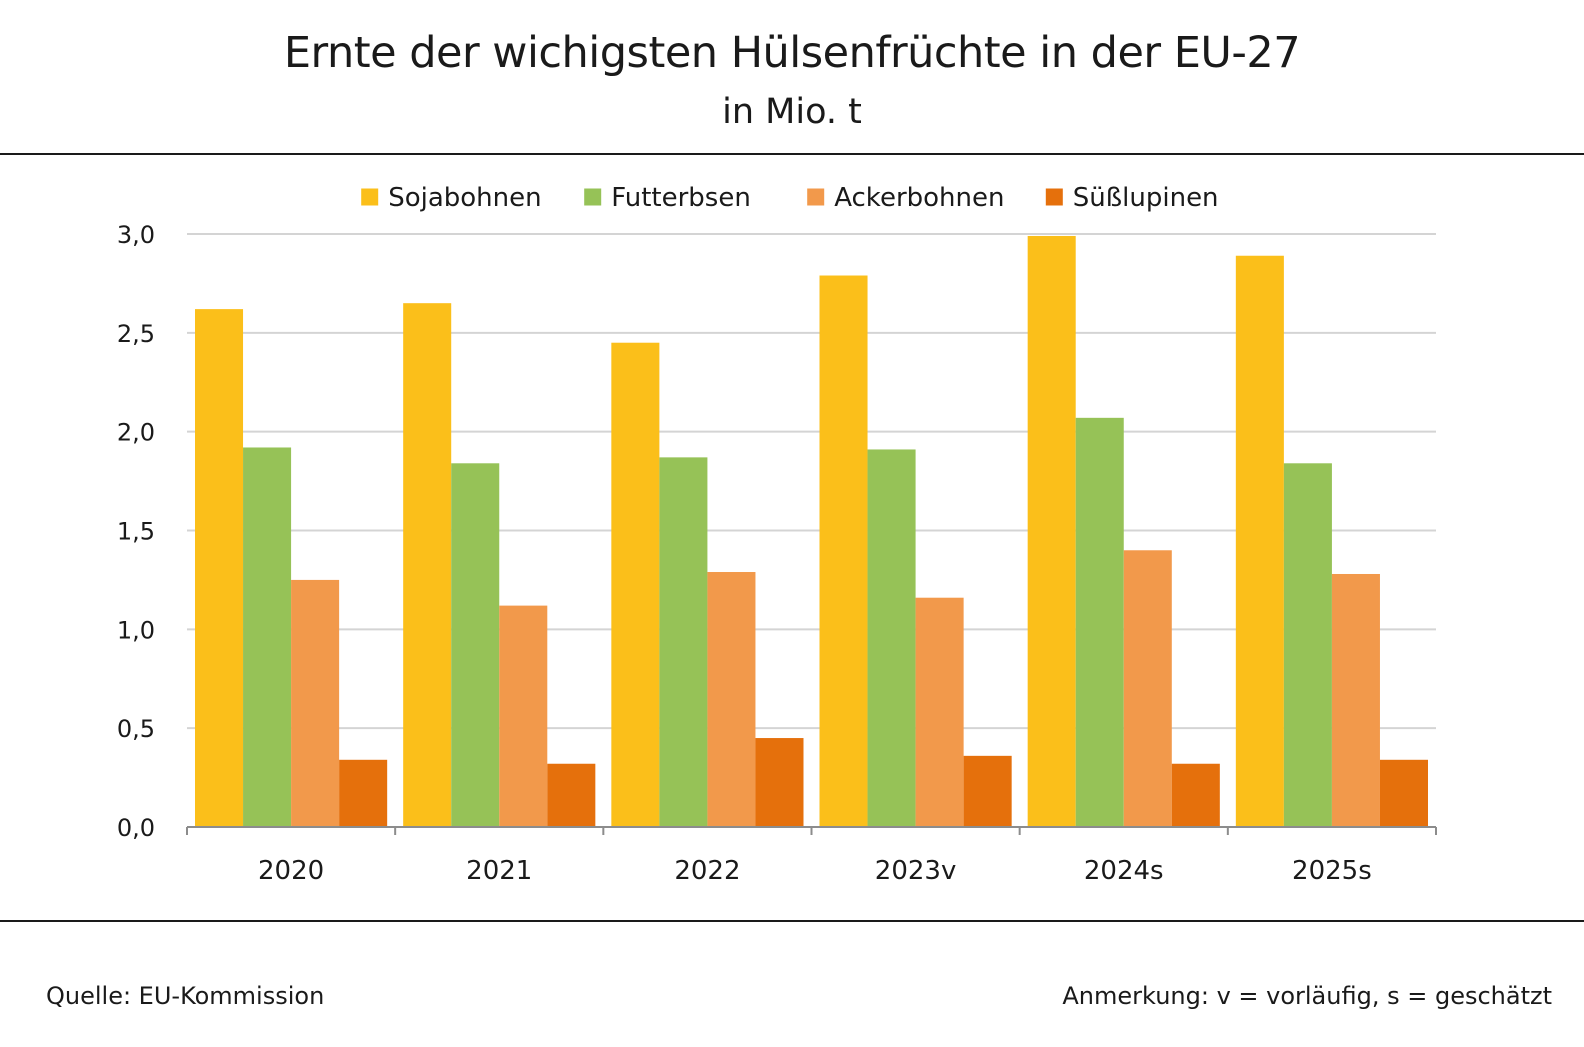 The height and width of the screenshot is (1047, 1584). Describe the element at coordinates (136, 433) in the screenshot. I see `y-tick-label: 2,0` at that location.